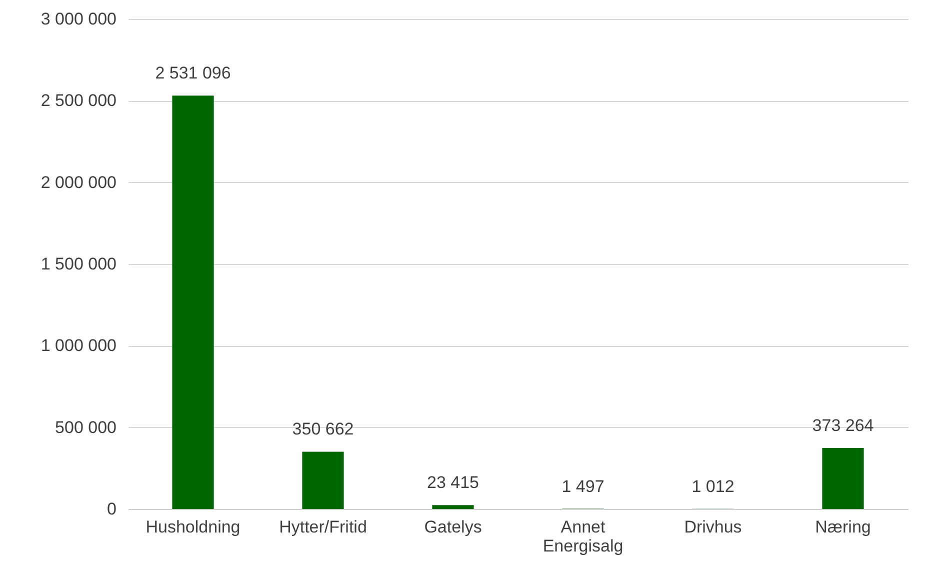 The image size is (928, 583). Describe the element at coordinates (85, 427) in the screenshot. I see `y-tick-label: 500 000` at that location.